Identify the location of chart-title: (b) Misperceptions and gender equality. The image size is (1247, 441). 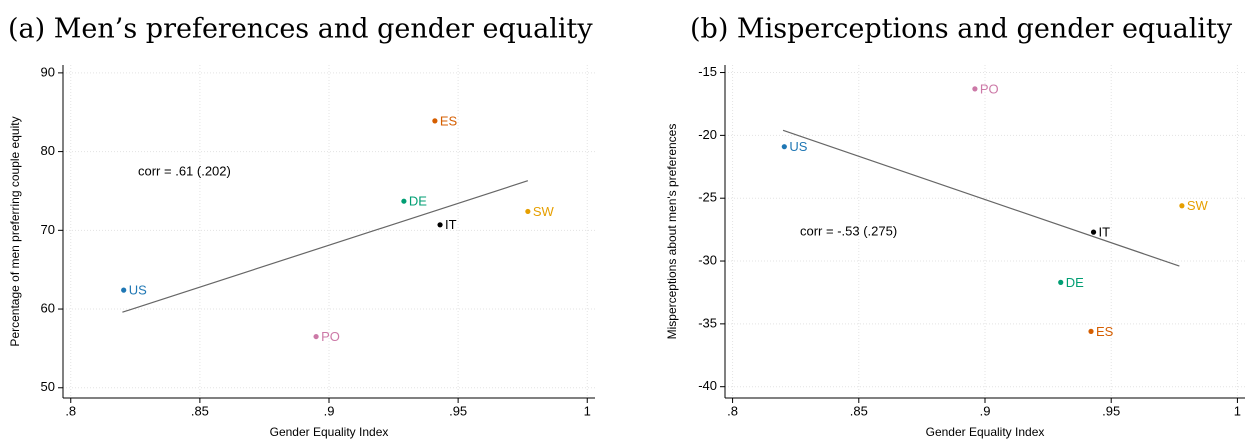
(961, 29).